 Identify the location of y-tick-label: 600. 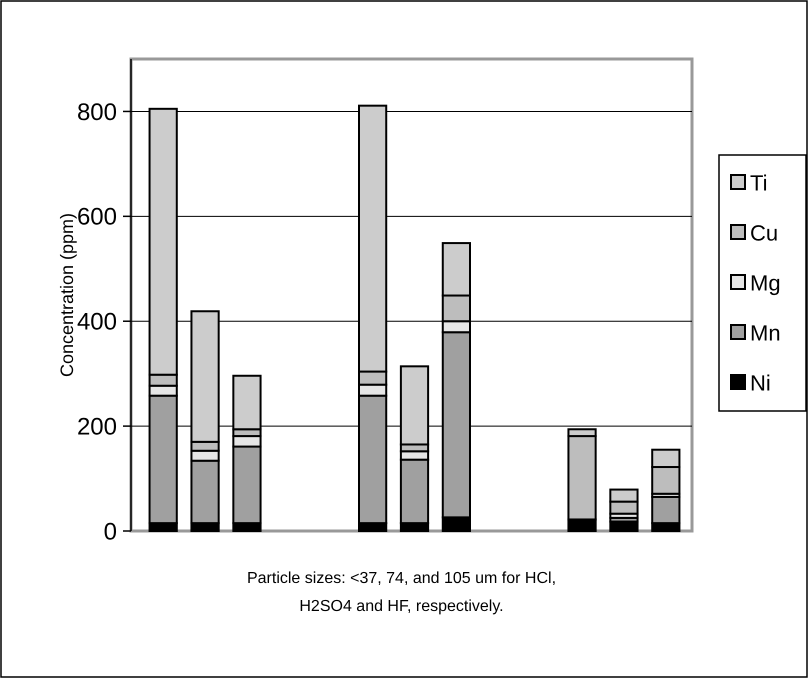
(96, 217).